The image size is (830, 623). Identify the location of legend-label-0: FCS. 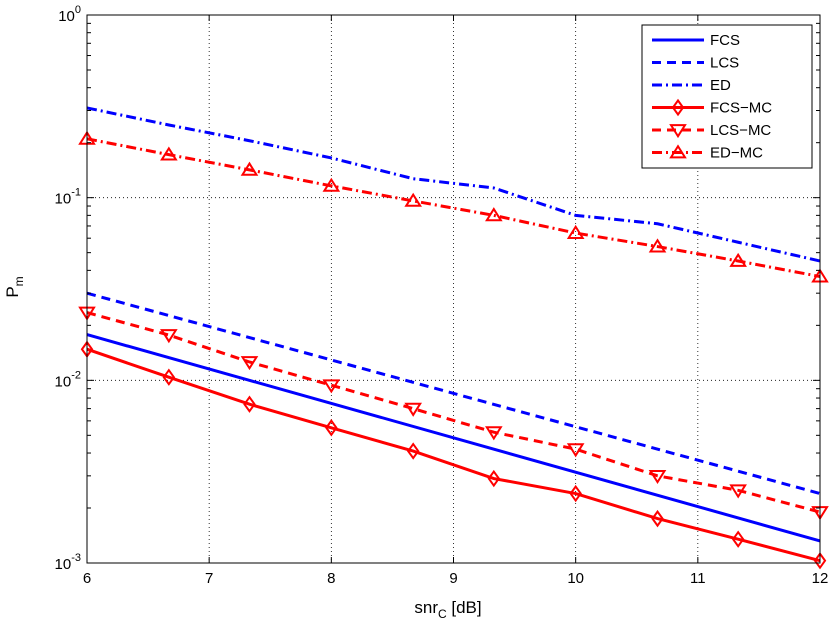
(725, 40).